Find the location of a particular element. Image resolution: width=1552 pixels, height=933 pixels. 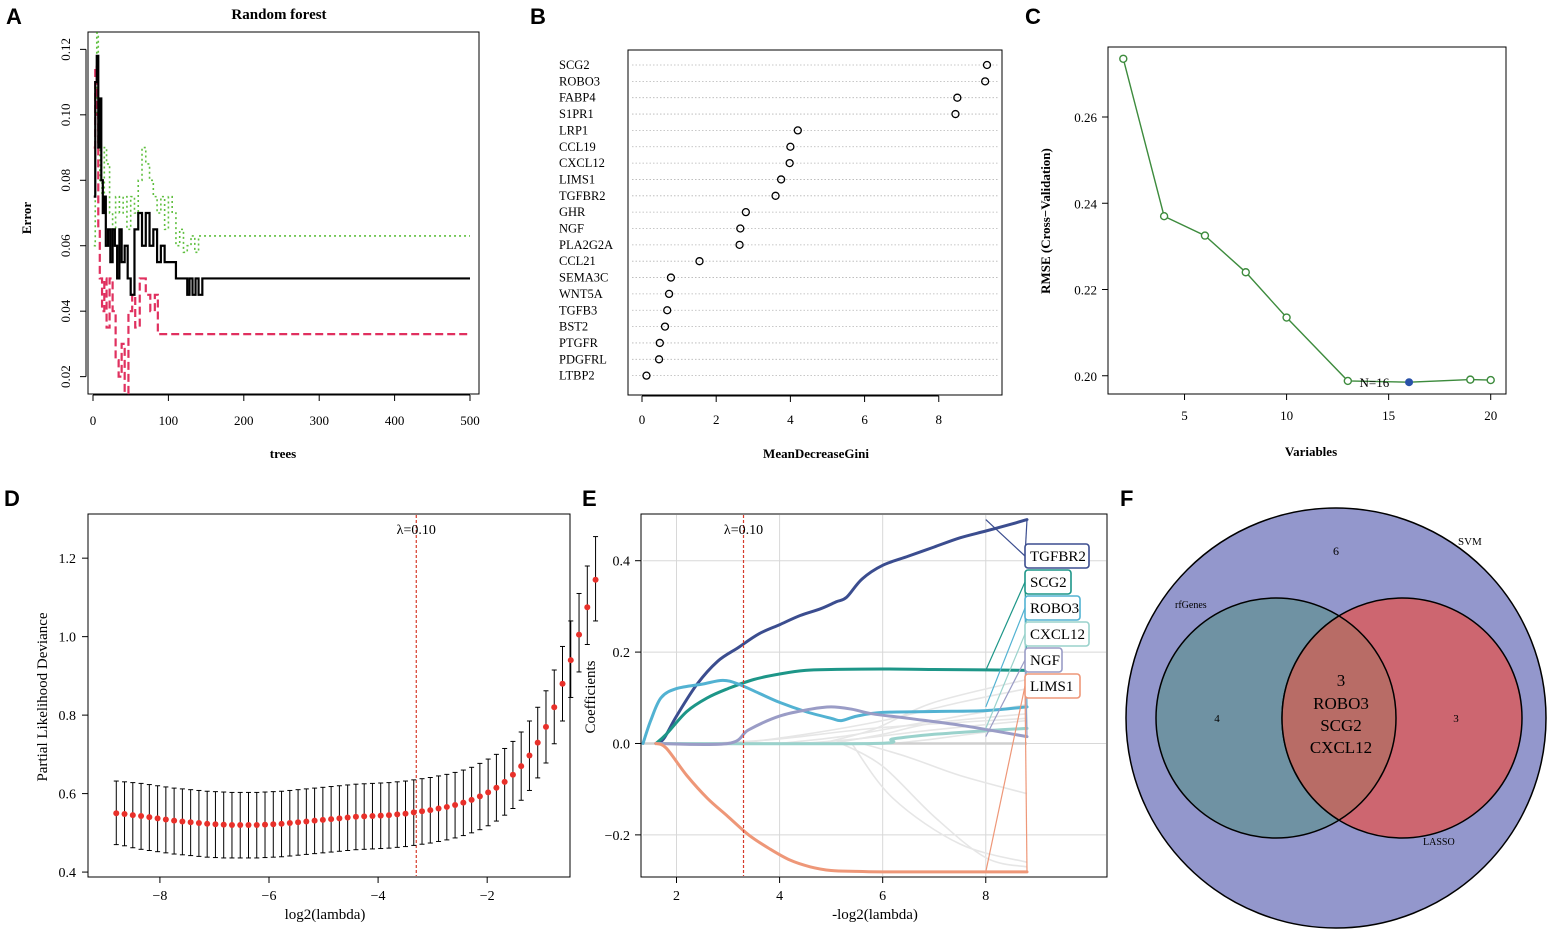

panel-c-ylabel: RMSE (Cross−Validation) is located at coordinates (1045, 221).